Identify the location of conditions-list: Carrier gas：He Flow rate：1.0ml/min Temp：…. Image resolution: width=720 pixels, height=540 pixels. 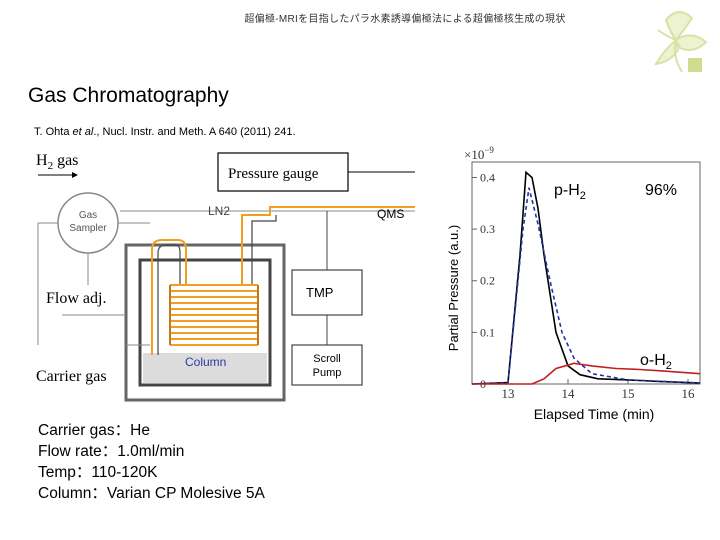
(151, 462).